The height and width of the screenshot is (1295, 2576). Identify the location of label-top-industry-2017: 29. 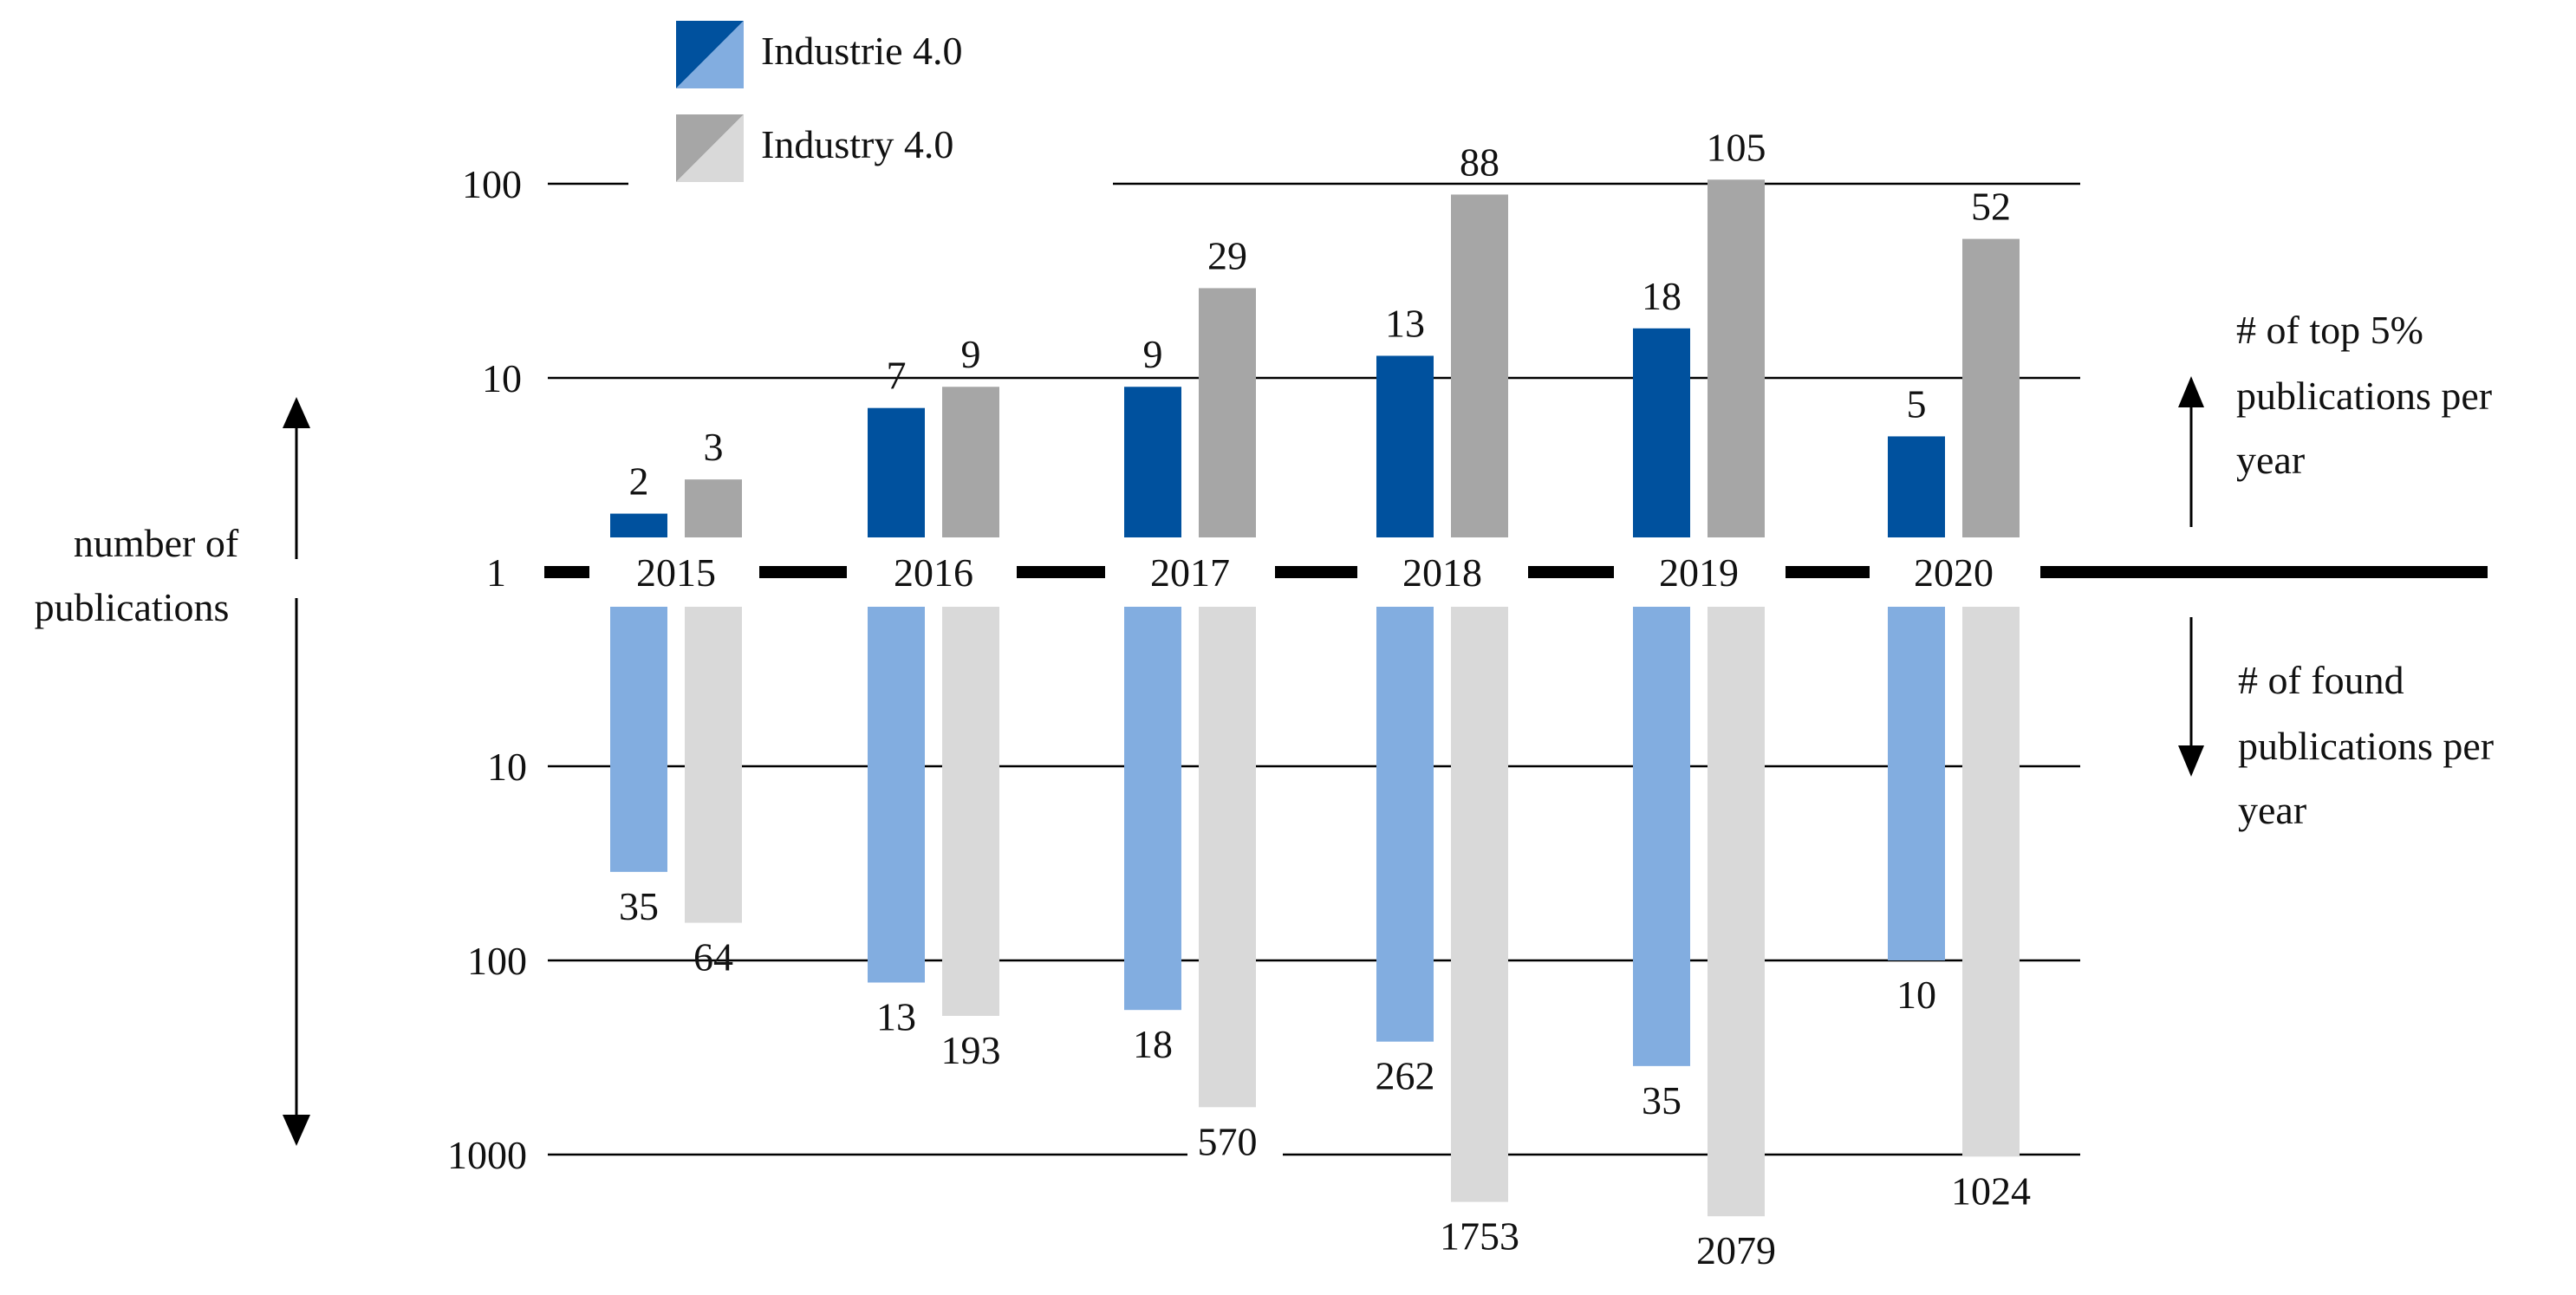
(1227, 255).